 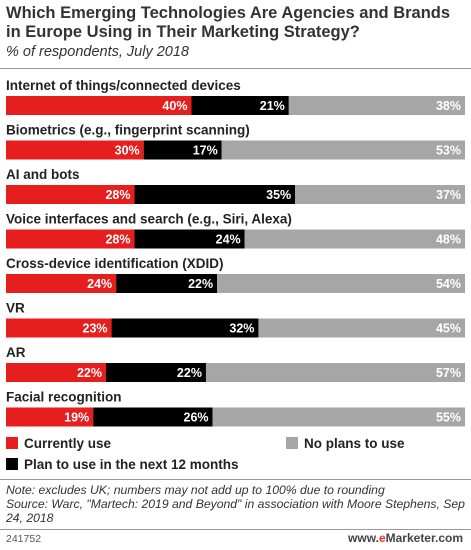 What do you see at coordinates (68, 443) in the screenshot?
I see `legend-label-current: Currently use` at bounding box center [68, 443].